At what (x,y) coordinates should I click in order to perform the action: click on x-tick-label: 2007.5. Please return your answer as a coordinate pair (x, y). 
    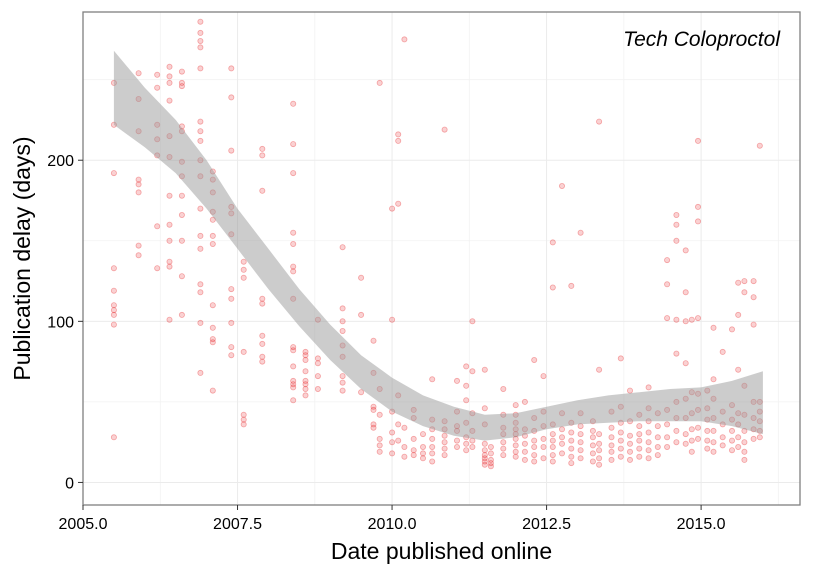
    Looking at the image, I should click on (237, 524).